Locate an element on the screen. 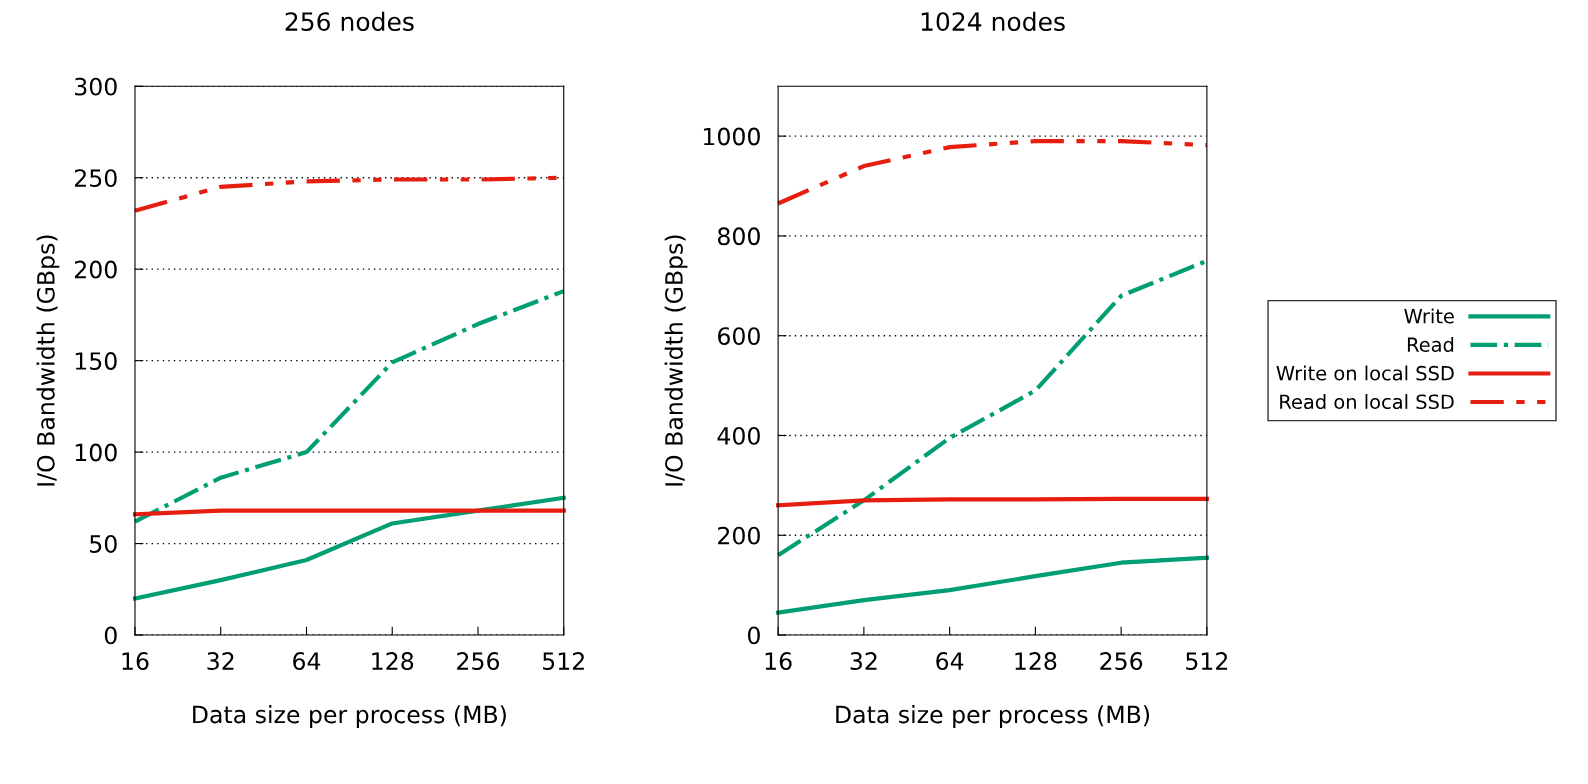  y-tick-label: 100 is located at coordinates (96, 452).